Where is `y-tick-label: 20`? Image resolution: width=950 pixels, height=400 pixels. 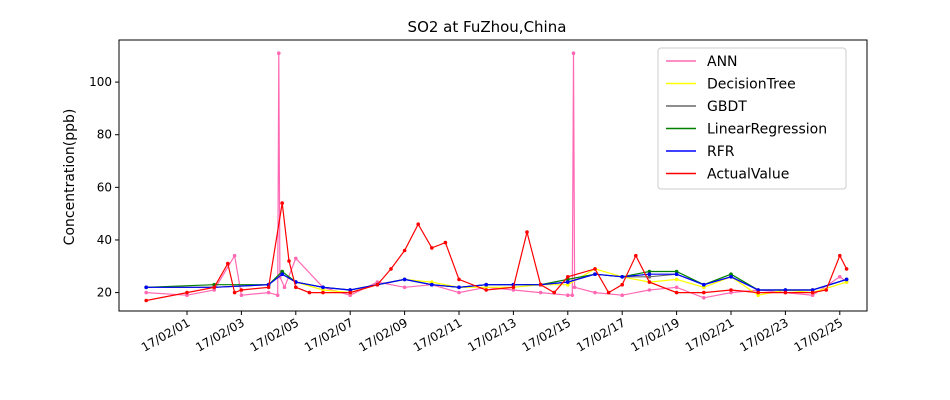 y-tick-label: 20 is located at coordinates (104, 293).